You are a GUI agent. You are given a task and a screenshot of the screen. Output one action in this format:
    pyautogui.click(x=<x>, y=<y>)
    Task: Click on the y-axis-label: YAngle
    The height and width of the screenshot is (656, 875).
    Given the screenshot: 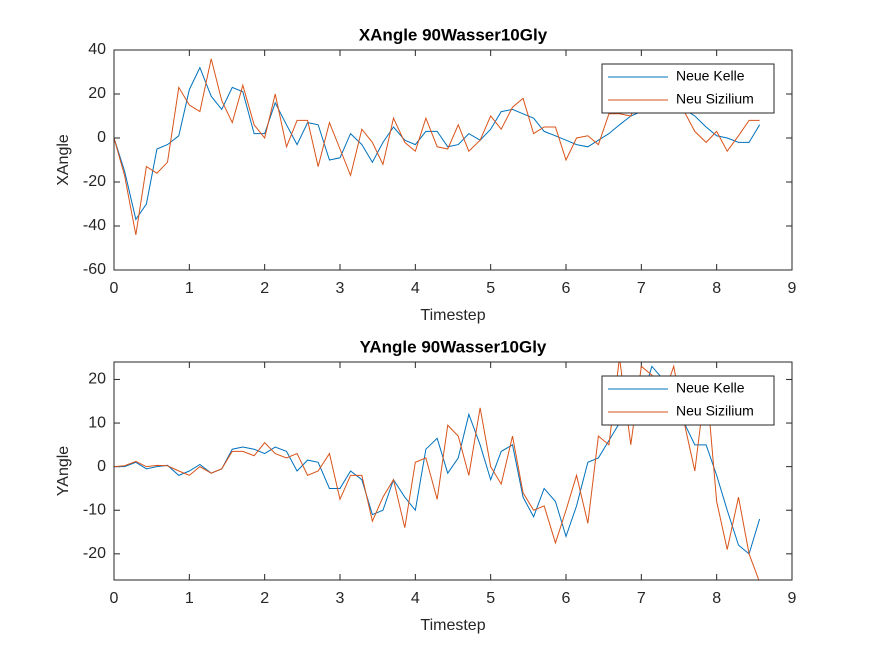 What is the action you would take?
    pyautogui.click(x=63, y=471)
    